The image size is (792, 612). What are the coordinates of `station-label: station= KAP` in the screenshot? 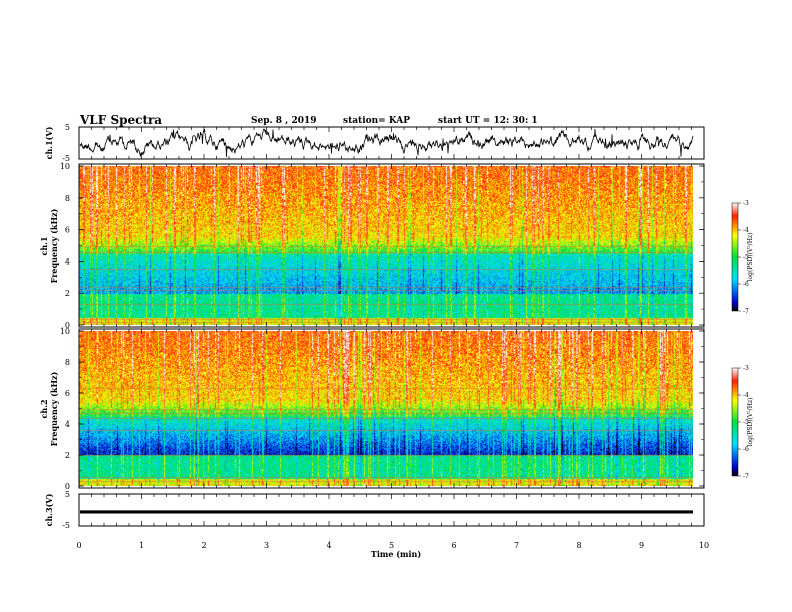 It's located at (376, 121).